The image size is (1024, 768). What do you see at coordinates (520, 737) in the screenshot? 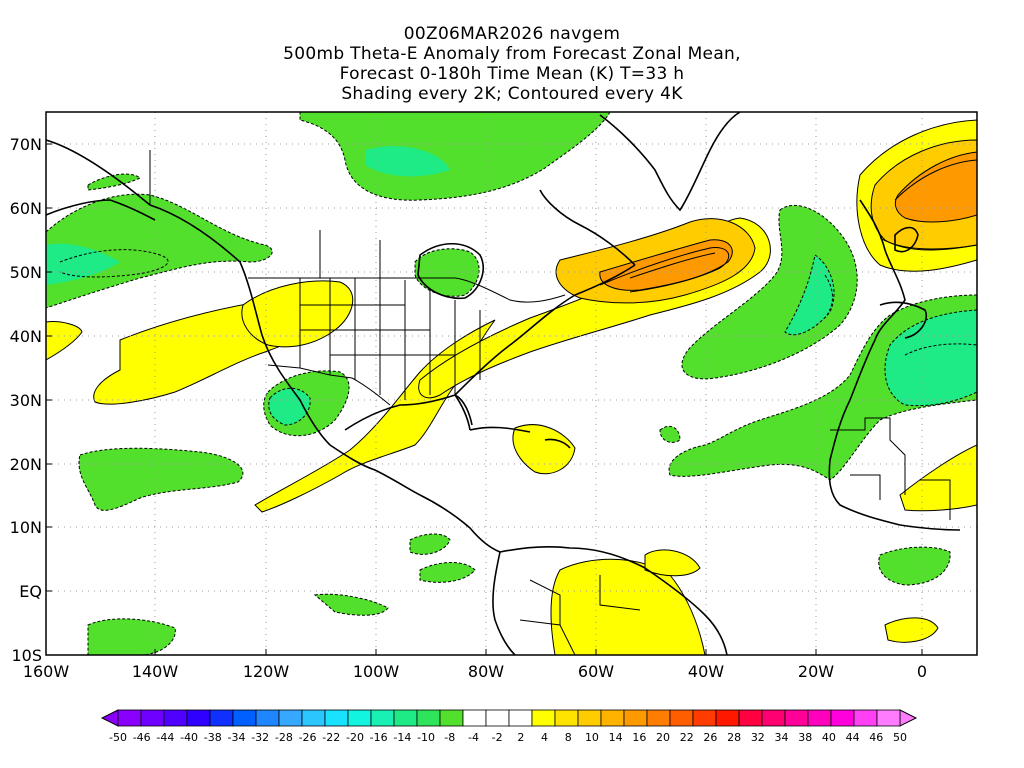
I see `colorbar-label: 2` at bounding box center [520, 737].